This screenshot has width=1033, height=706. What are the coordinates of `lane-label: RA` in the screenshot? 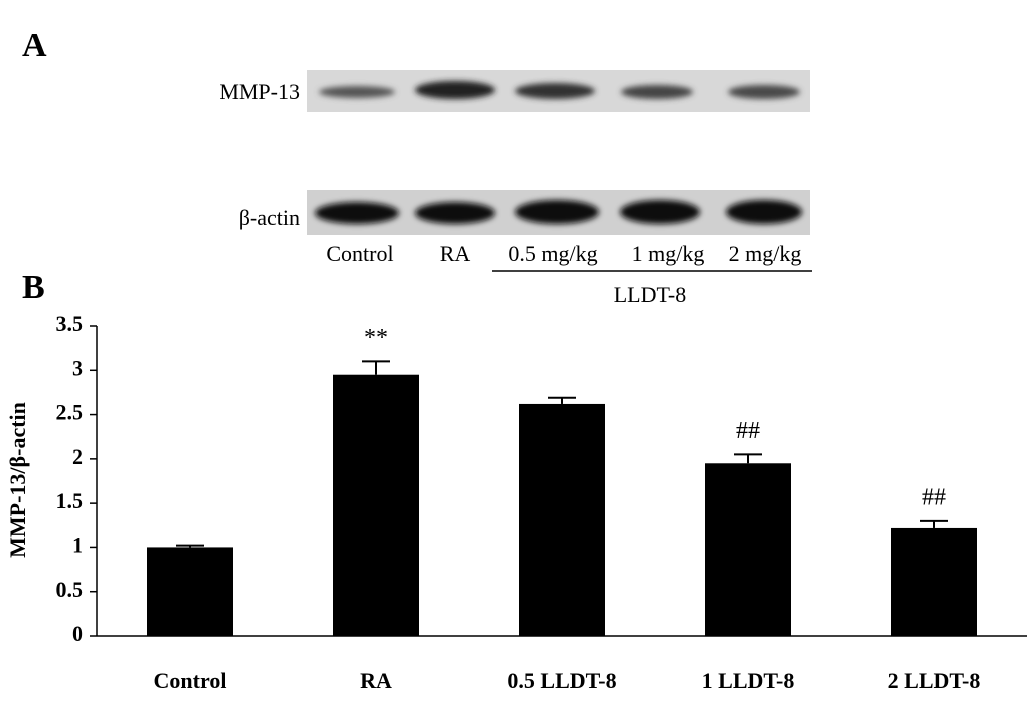 It's located at (455, 253).